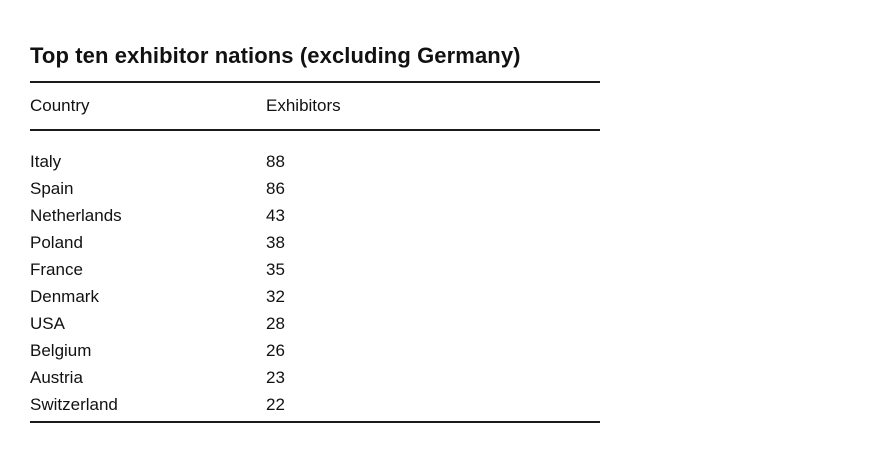 This screenshot has height=472, width=874. I want to click on exhibitors-cell: 86, so click(275, 188).